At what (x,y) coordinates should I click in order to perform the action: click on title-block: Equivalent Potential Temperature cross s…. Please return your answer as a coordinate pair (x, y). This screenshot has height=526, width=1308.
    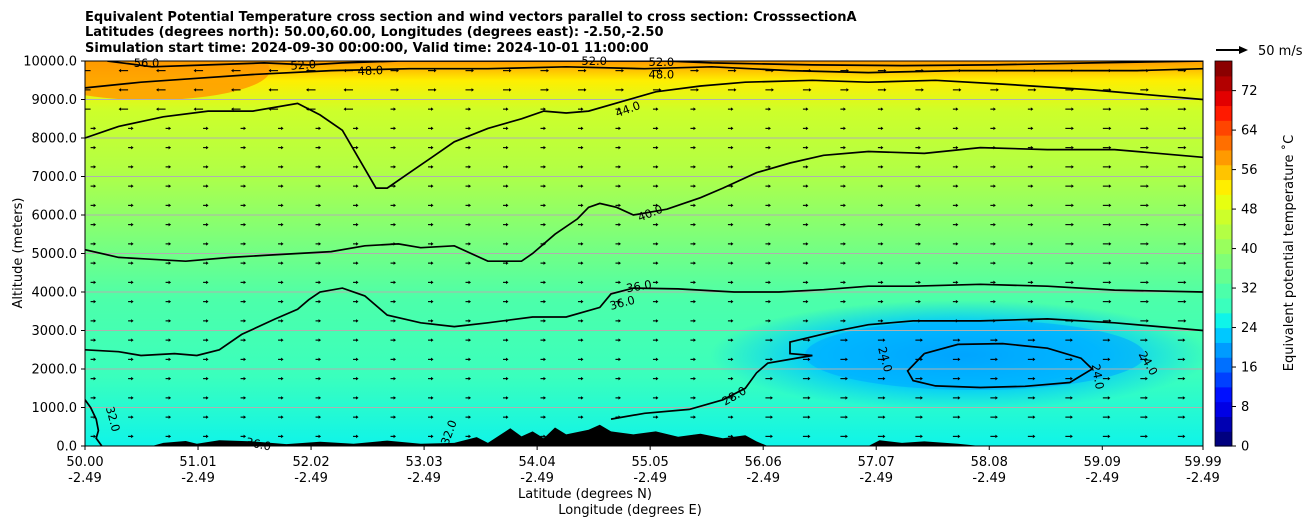
    Looking at the image, I should click on (471, 33).